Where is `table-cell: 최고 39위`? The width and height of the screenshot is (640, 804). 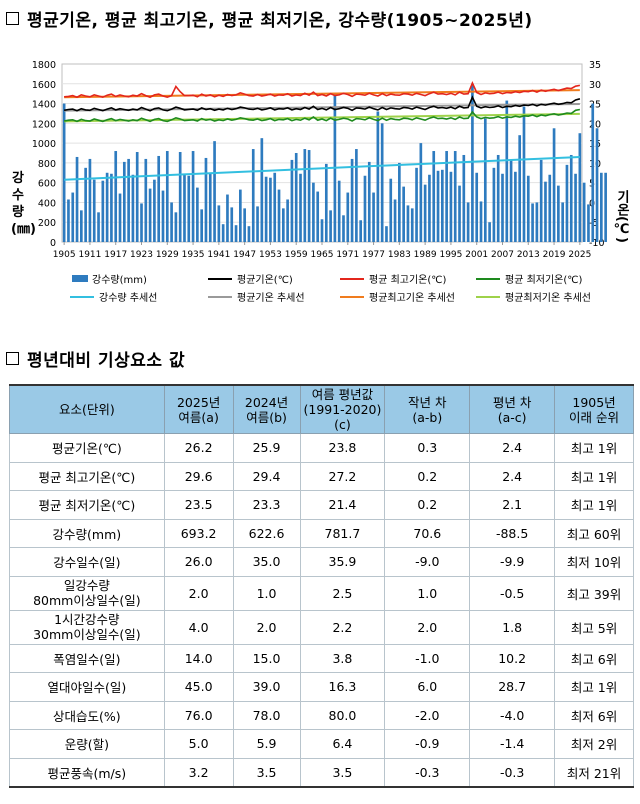
table-cell: 최고 39위 is located at coordinates (594, 593).